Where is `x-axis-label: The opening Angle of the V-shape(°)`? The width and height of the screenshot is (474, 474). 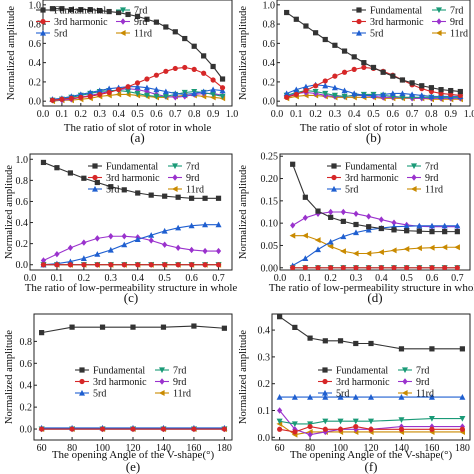
x-axis-label: The opening Angle of the V-shape(°) is located at coordinates (371, 455).